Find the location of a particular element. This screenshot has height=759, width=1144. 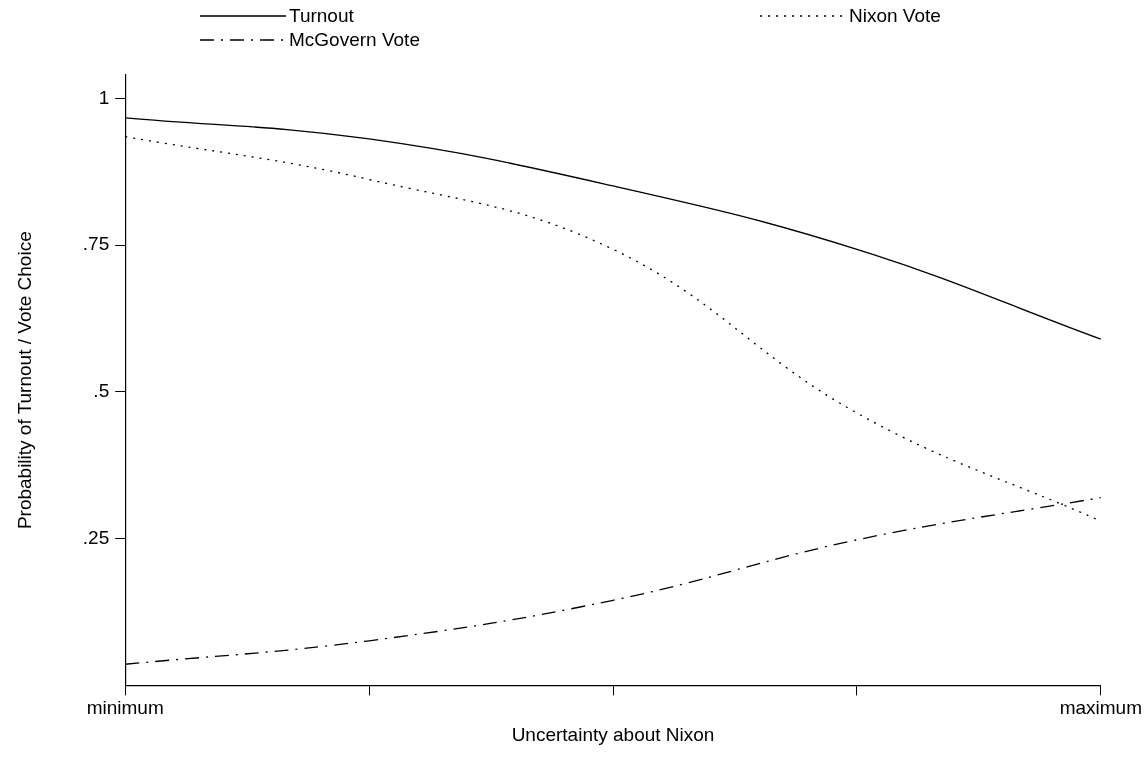

y-tick-label: .25 is located at coordinates (96, 537).